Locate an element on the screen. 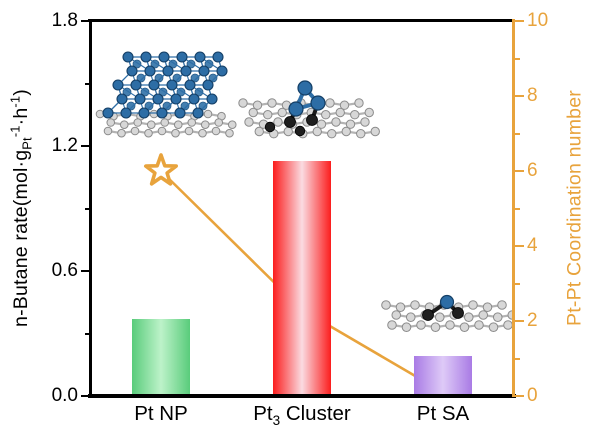 The image size is (600, 444). left-tick-label: 0.0 is located at coordinates (64, 395).